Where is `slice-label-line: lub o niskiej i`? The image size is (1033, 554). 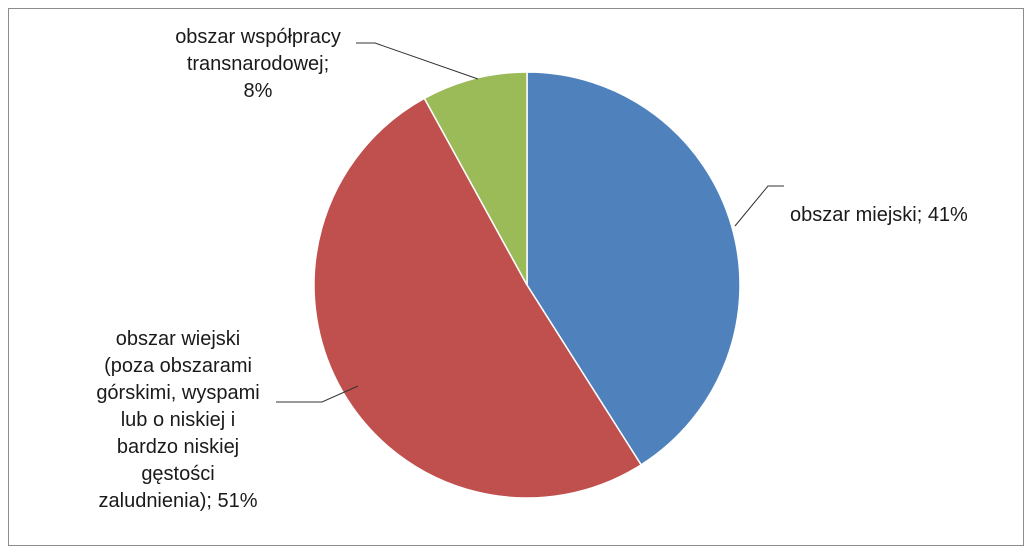 slice-label-line: lub o niskiej i is located at coordinates (178, 420).